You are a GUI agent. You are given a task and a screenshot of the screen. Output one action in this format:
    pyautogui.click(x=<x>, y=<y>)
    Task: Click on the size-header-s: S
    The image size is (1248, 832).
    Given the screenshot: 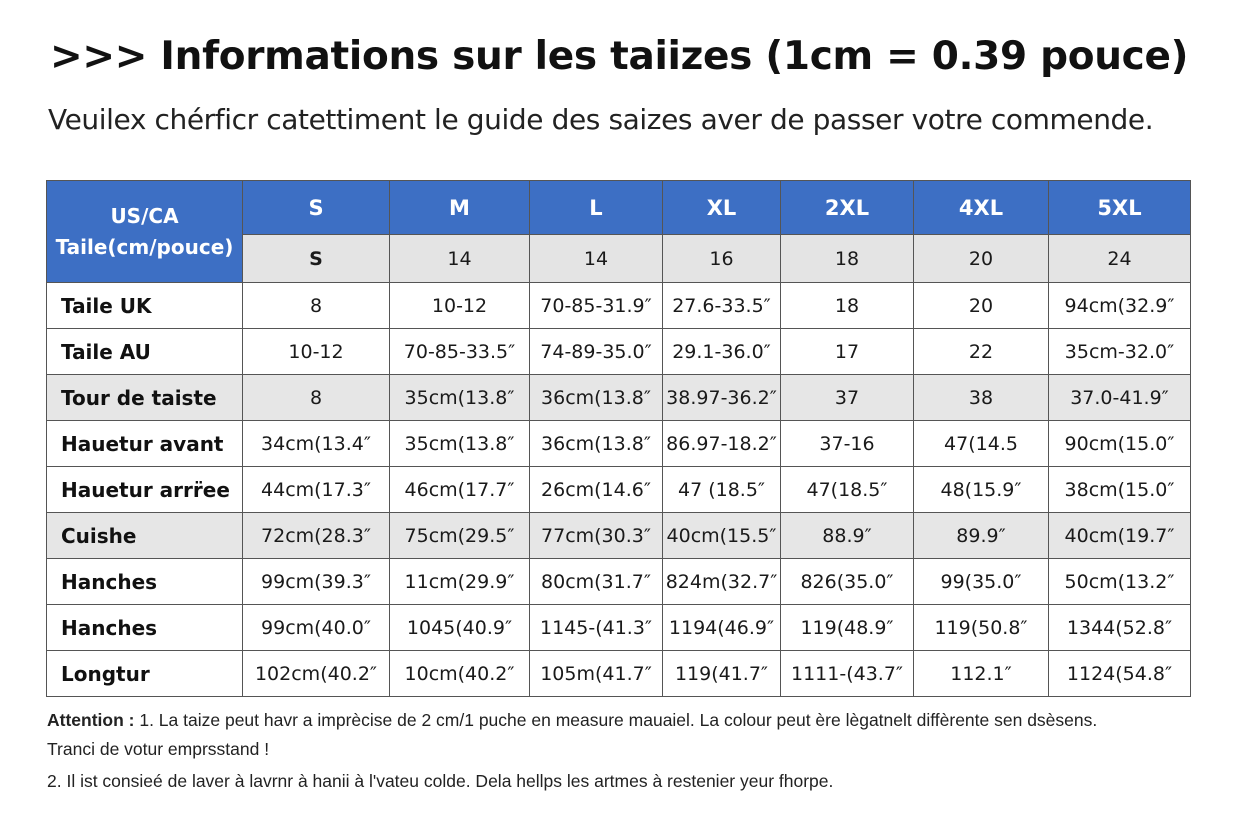 What is the action you would take?
    pyautogui.click(x=316, y=207)
    